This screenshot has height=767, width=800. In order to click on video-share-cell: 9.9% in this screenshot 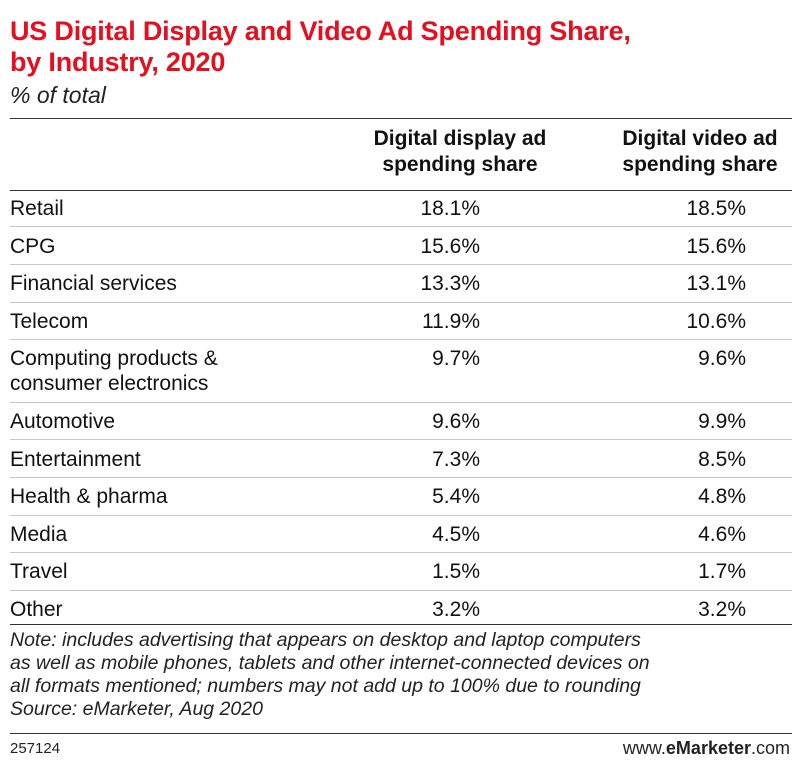, I will do `click(722, 421)`.